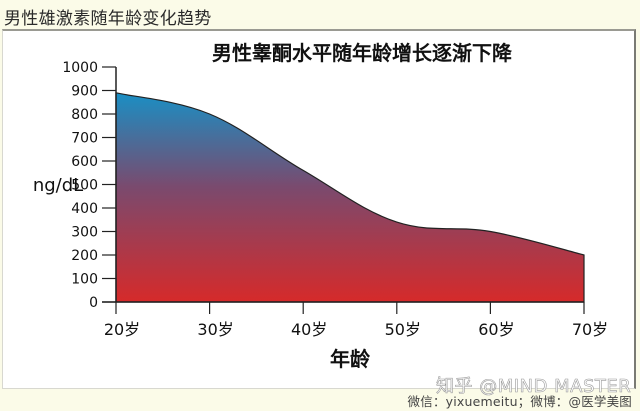  I want to click on watermark: 知乎 @MIND MASTER, so click(534, 387).